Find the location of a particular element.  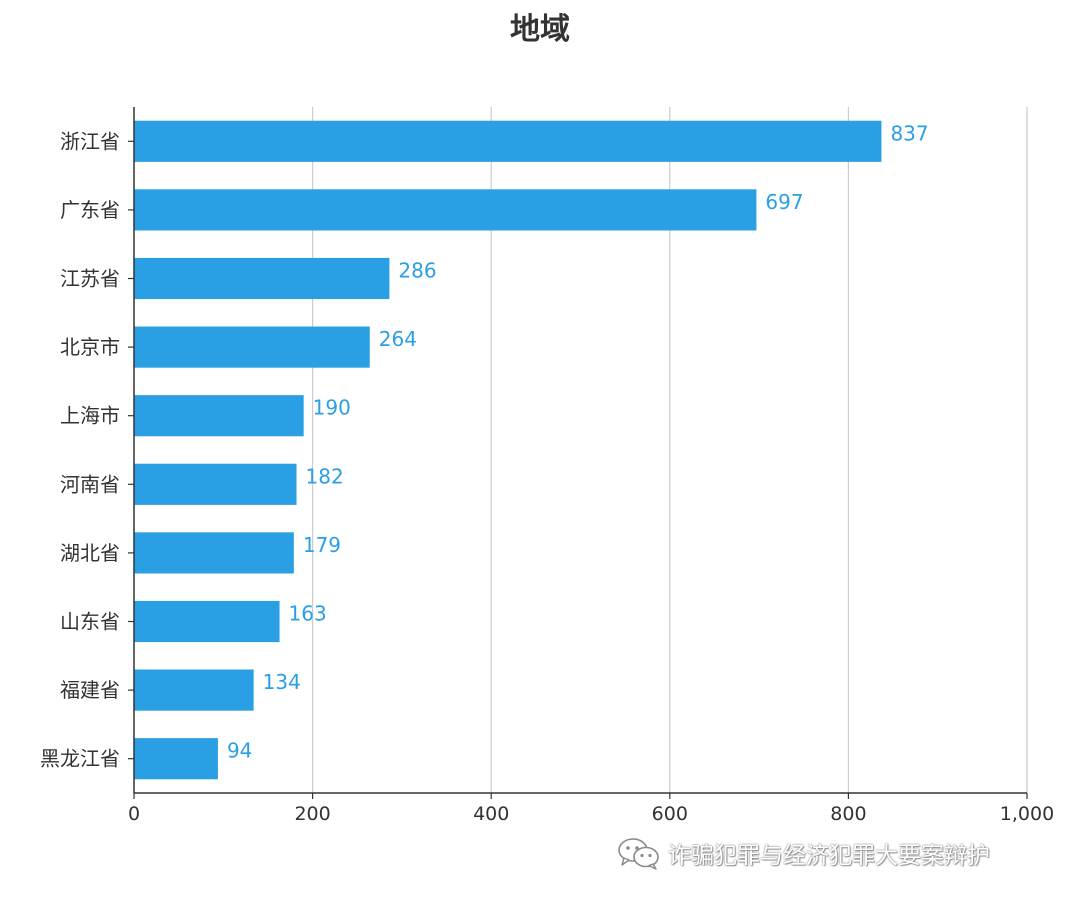

x-tick-label: 600 is located at coordinates (670, 814).